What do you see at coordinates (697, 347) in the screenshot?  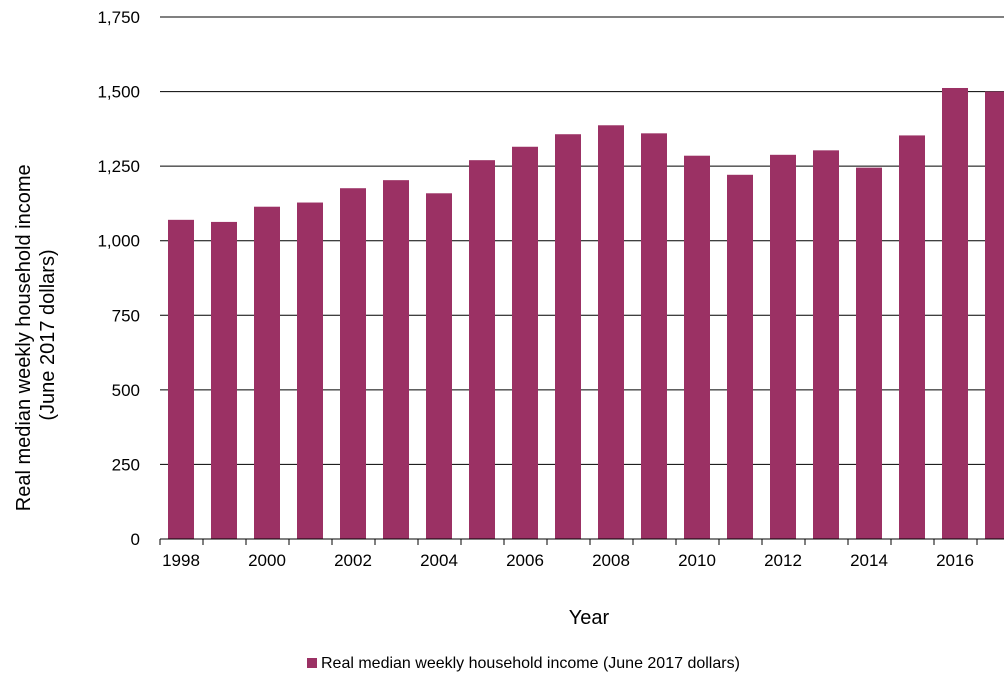 I see `bar-2010` at bounding box center [697, 347].